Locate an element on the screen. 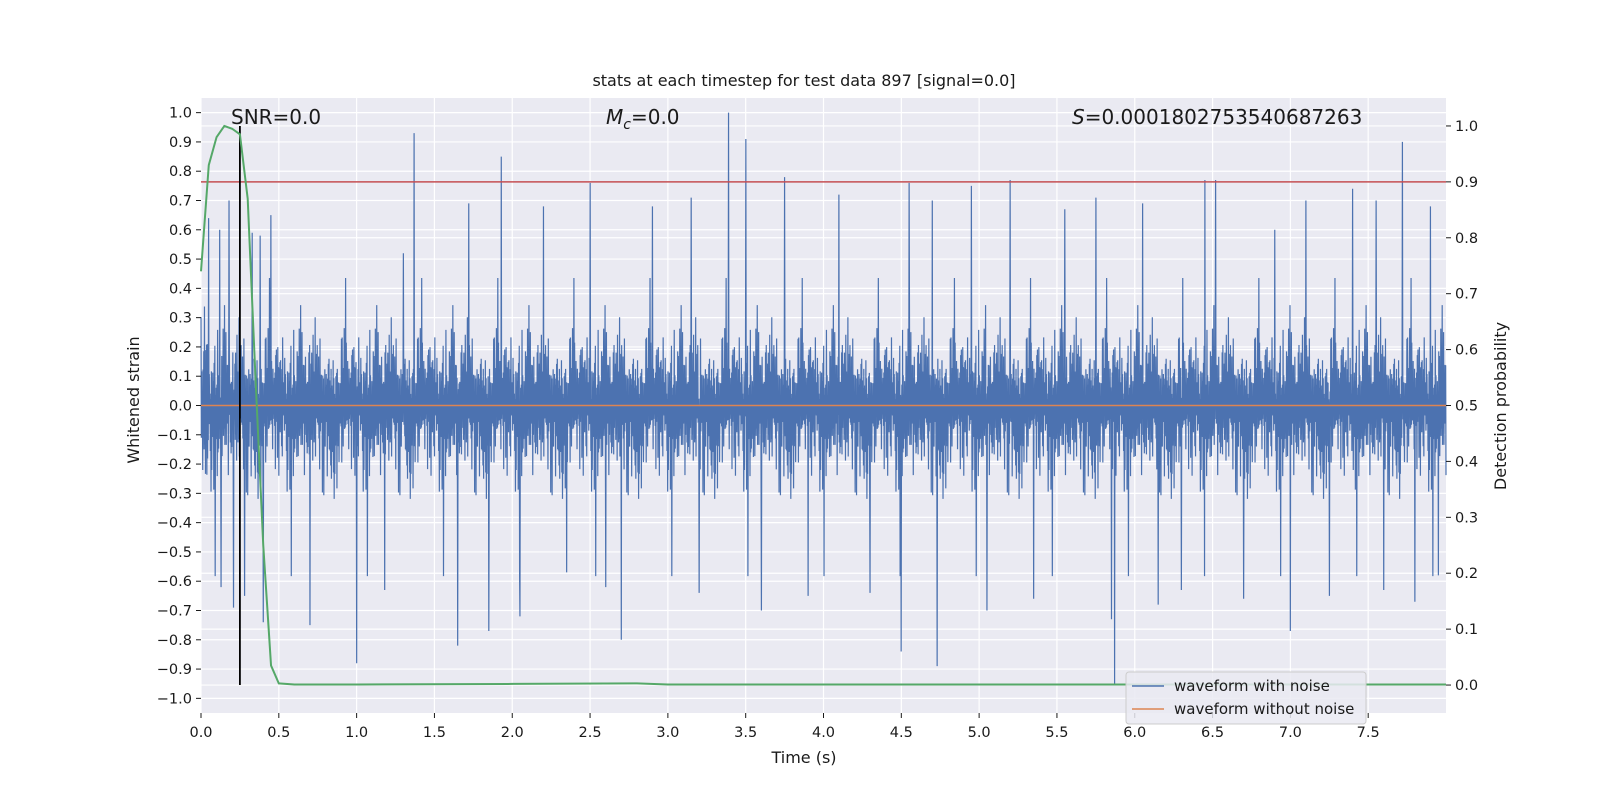  y-tick-label: −0.9 is located at coordinates (174, 670).